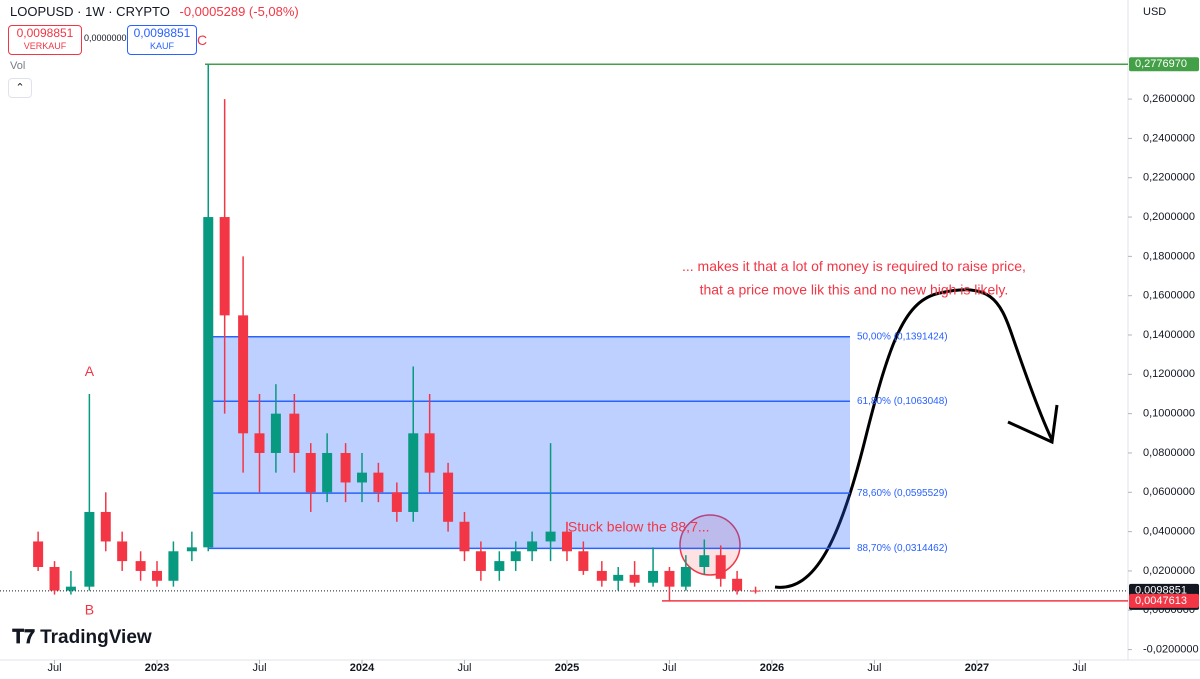 This screenshot has height=679, width=1200. Describe the element at coordinates (902, 336) in the screenshot. I see `fib-label: 50,00% (0,1391424)` at that location.